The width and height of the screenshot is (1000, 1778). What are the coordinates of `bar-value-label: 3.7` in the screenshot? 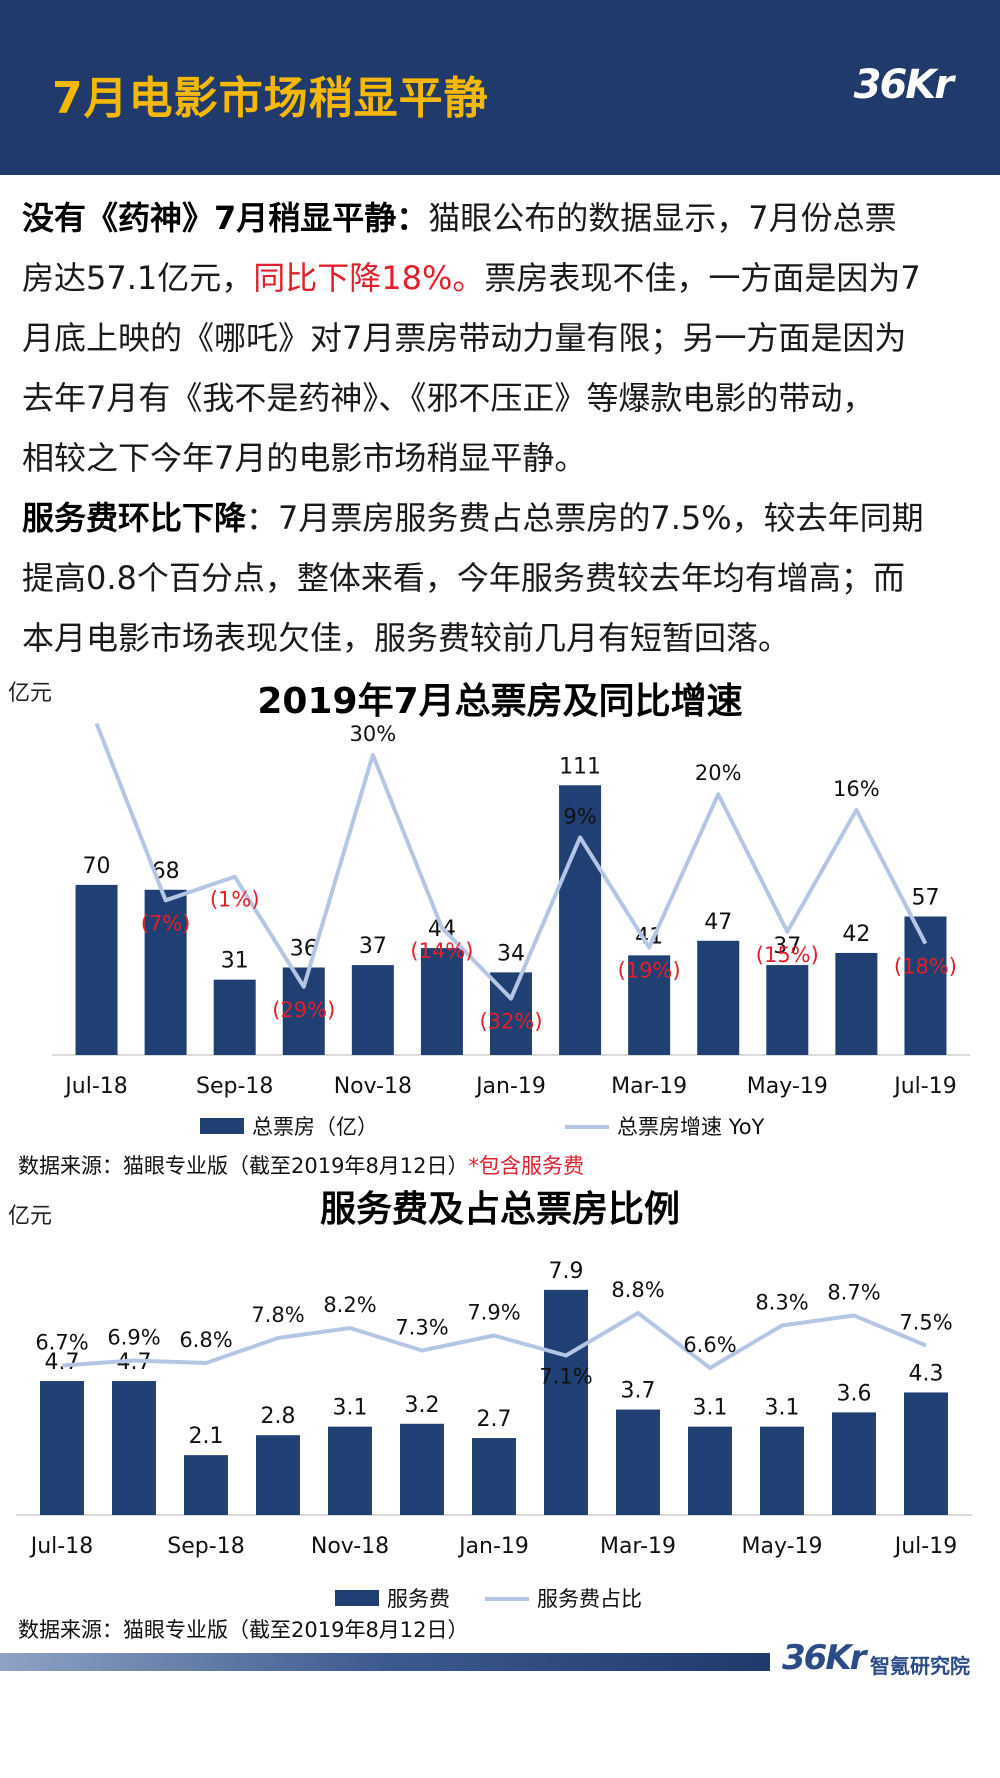 It's located at (638, 1391).